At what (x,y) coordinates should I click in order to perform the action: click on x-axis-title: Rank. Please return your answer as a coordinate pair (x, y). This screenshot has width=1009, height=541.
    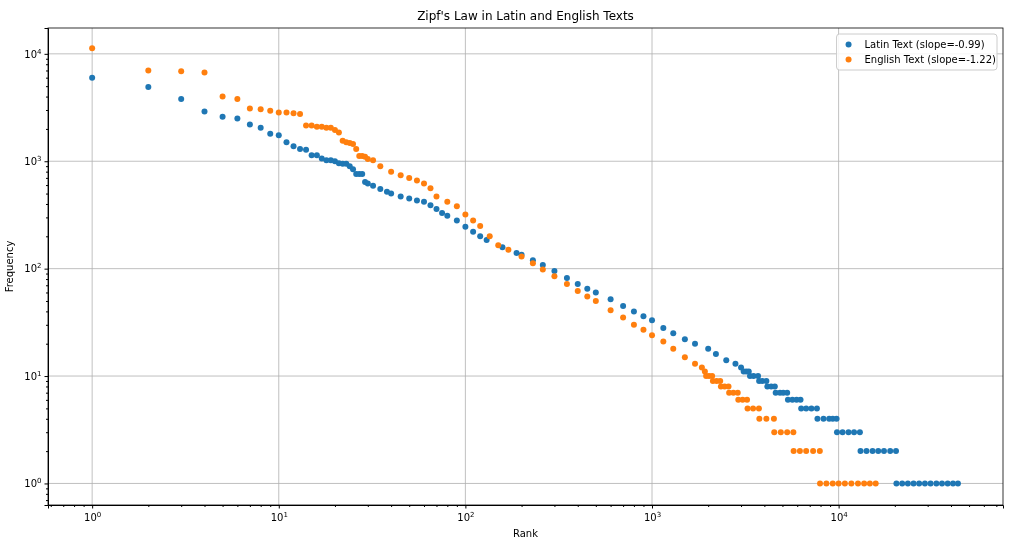
    Looking at the image, I should click on (526, 533).